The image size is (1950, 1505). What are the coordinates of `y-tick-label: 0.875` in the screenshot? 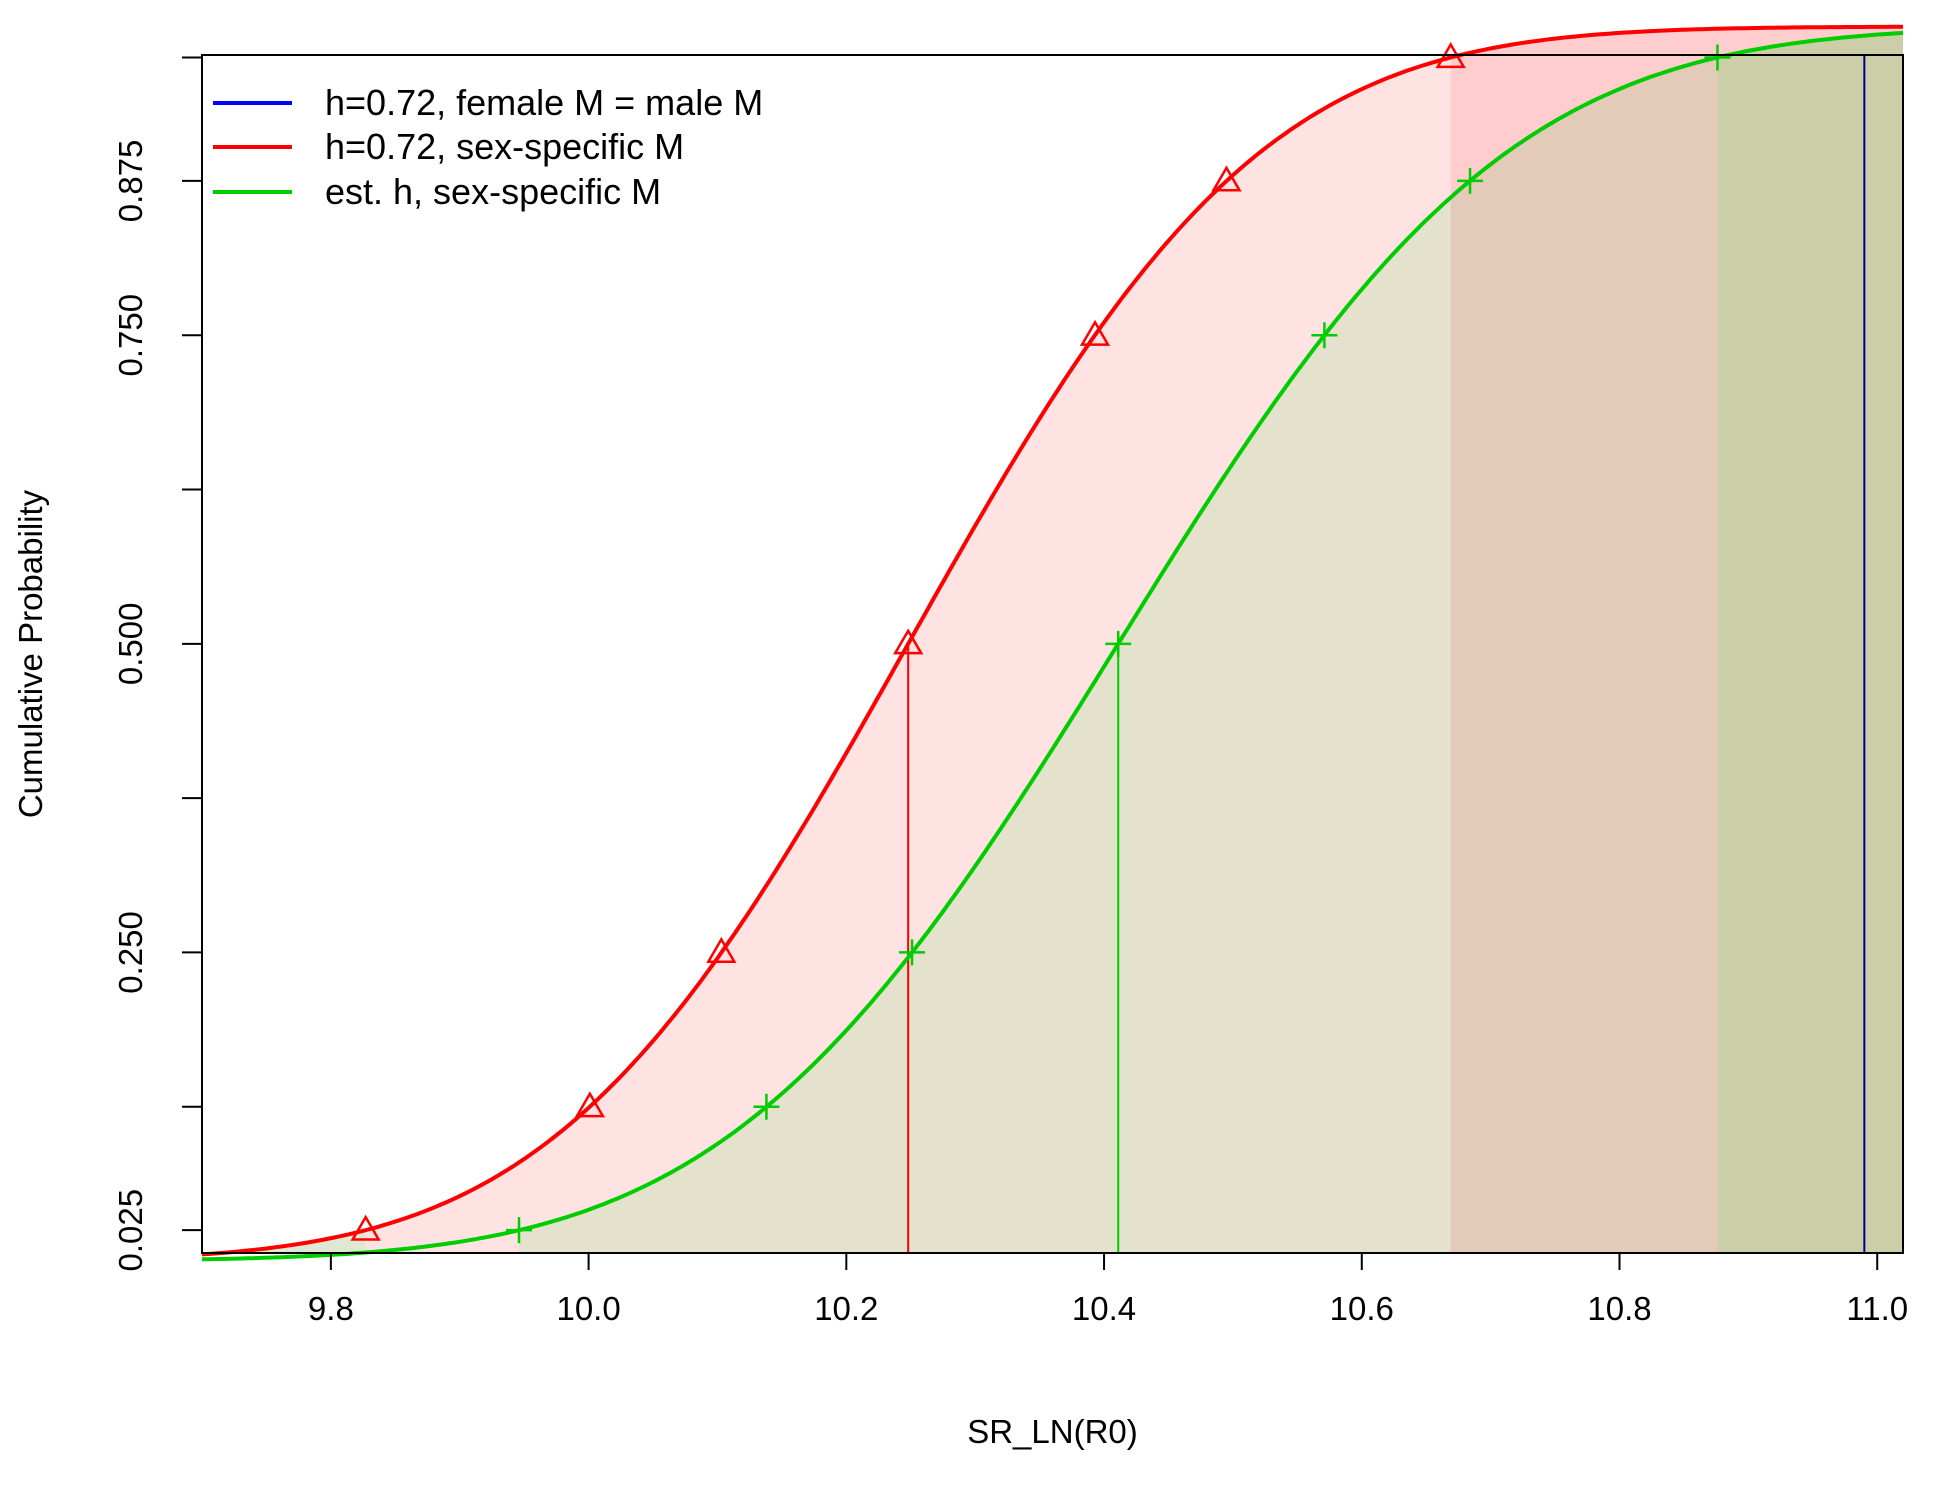 It's located at (130, 181).